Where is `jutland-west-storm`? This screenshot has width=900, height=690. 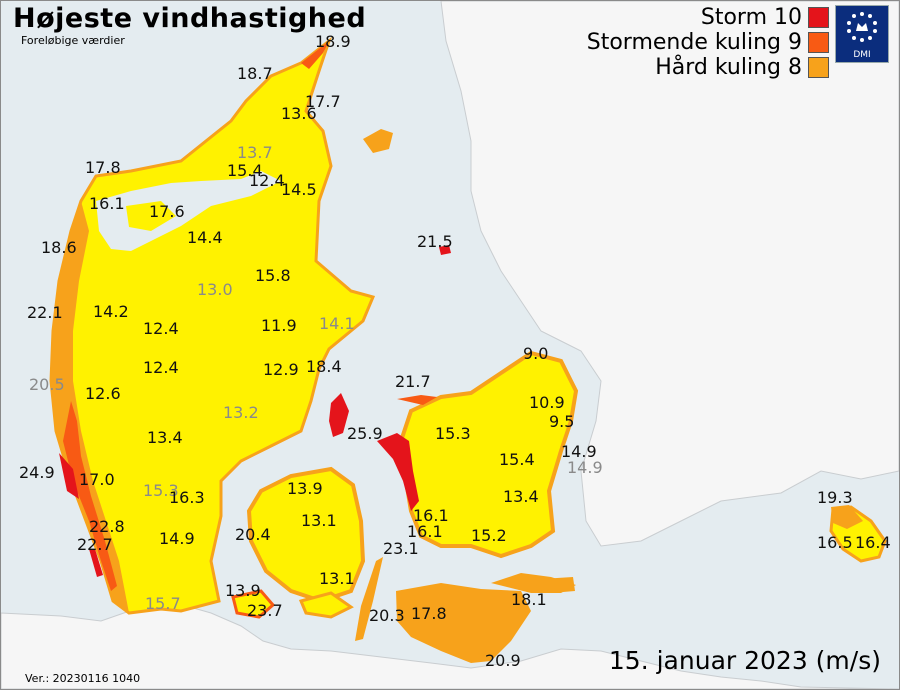
jutland-west-storm is located at coordinates (90, 496).